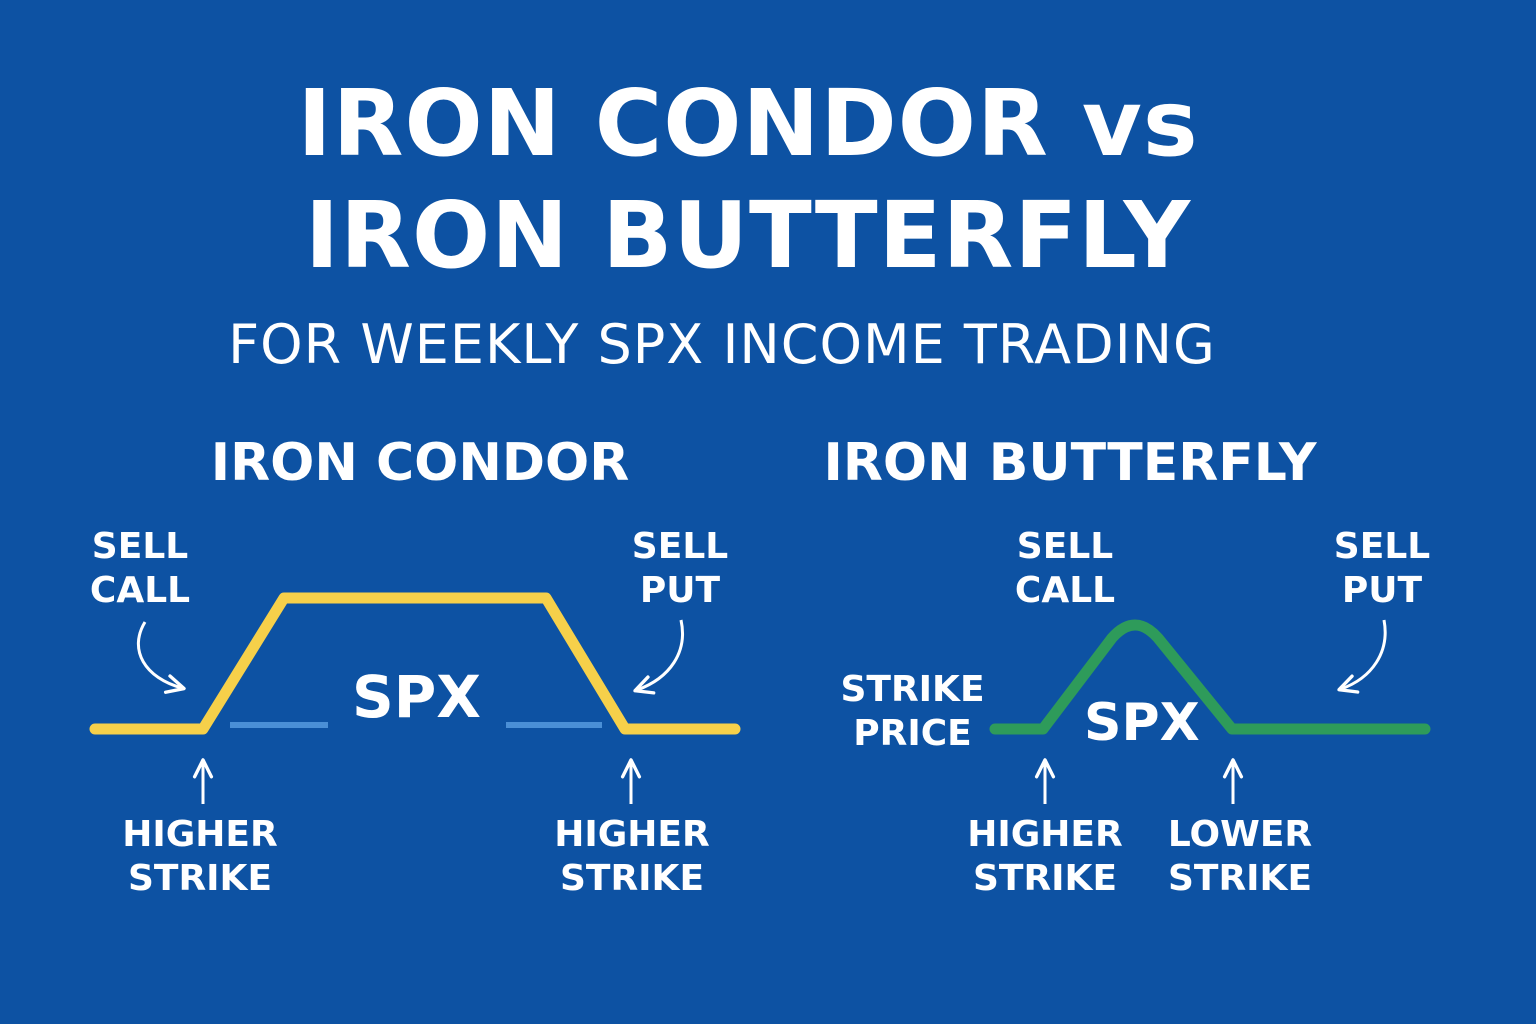  What do you see at coordinates (416, 697) in the screenshot?
I see `iron-condor-spx-label: SPX` at bounding box center [416, 697].